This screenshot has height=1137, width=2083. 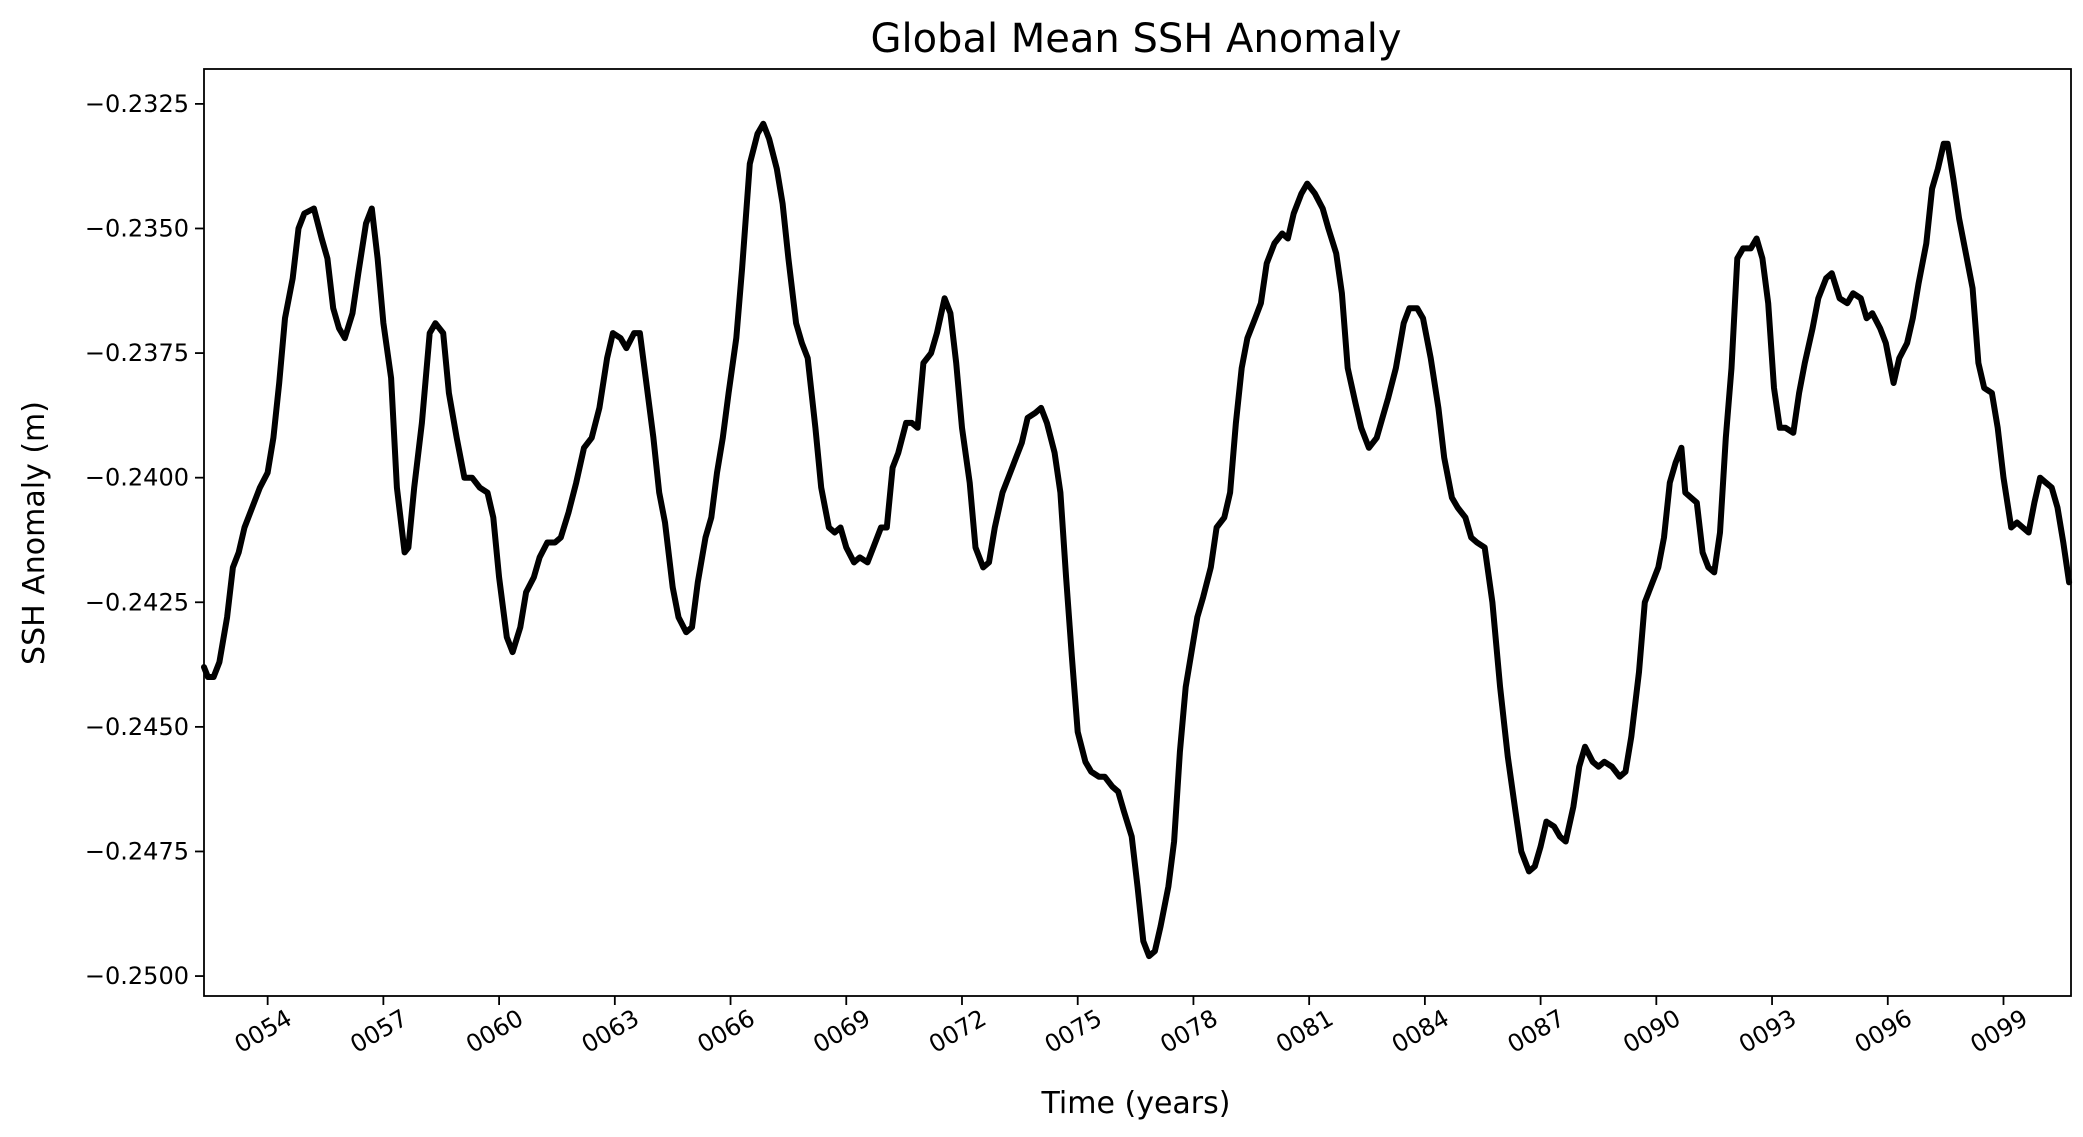 What do you see at coordinates (137, 976) in the screenshot?
I see `y-tick-label: −0.2500` at bounding box center [137, 976].